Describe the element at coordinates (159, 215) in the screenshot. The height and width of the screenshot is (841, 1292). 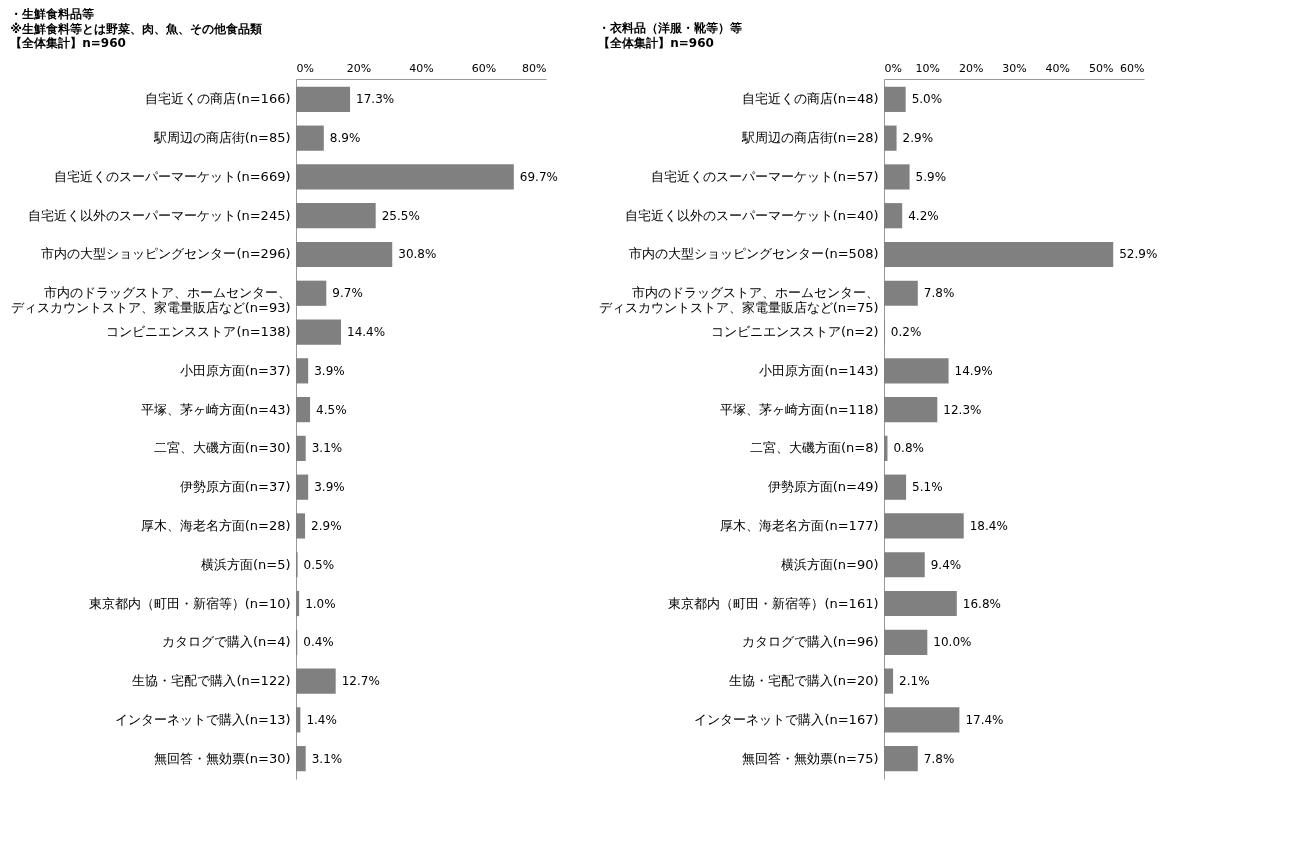
I see `y-tick-label: 自宅近く以外のスーパーマーケット(n=245)` at that location.